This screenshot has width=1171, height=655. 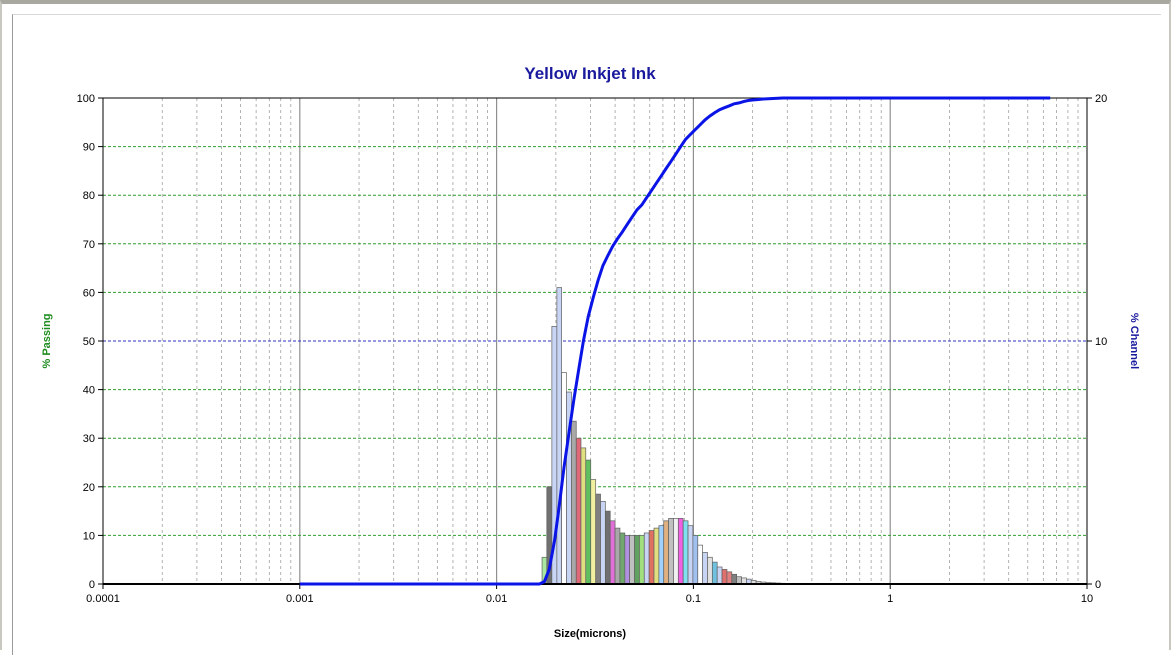 I want to click on y-axis-right-label: % Channel, so click(x=1134, y=341).